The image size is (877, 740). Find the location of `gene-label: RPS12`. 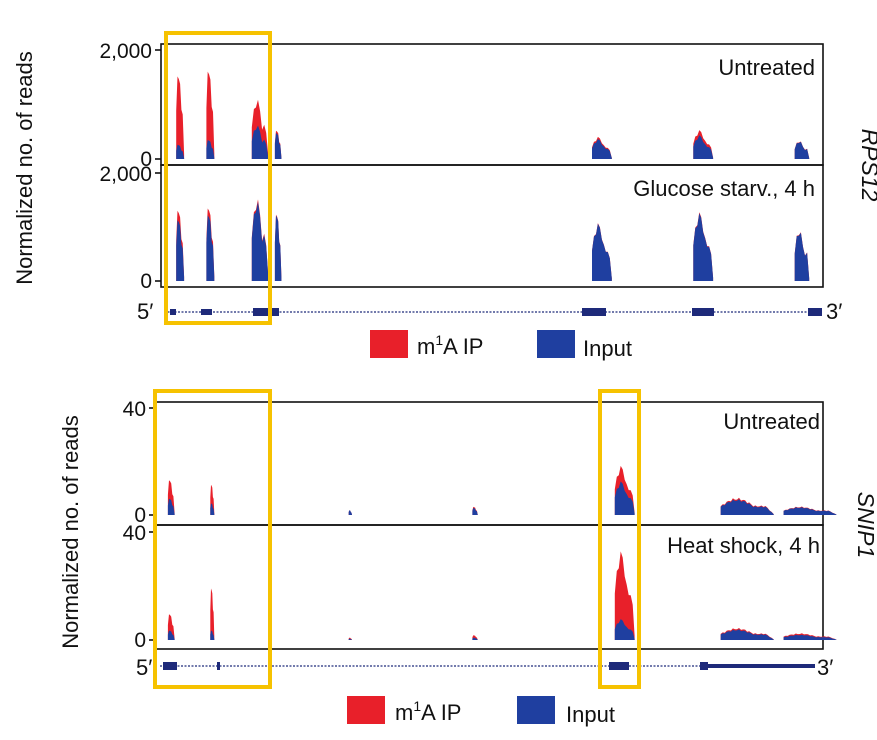

gene-label: RPS12 is located at coordinates (867, 165).